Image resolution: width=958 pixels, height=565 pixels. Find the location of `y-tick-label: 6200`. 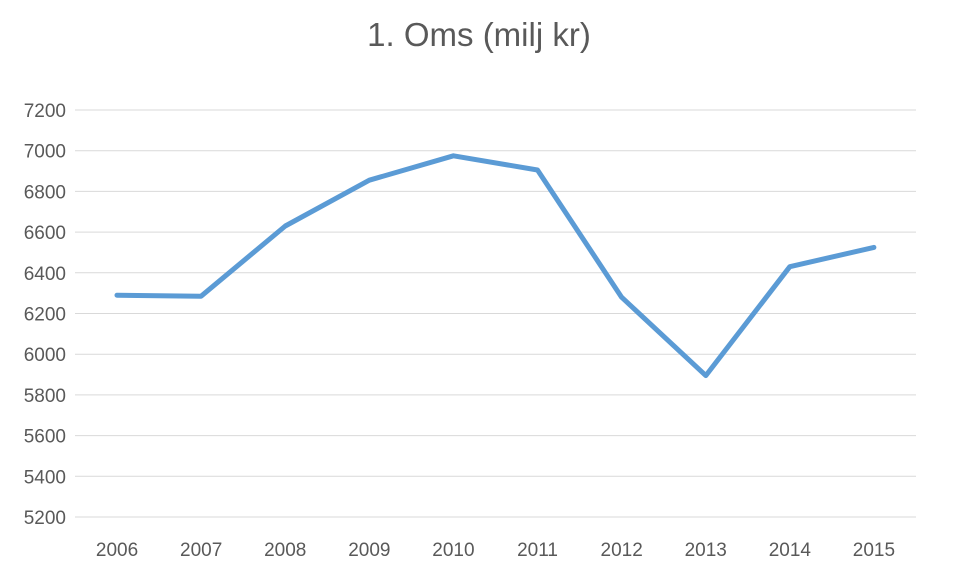

y-tick-label: 6200 is located at coordinates (45, 315).